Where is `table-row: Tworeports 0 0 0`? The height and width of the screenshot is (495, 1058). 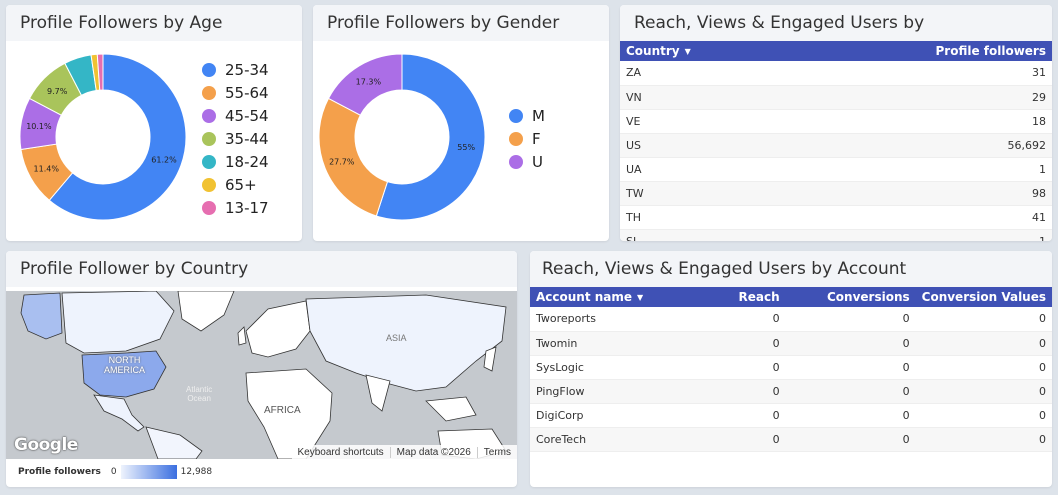
table-row: Tworeports 0 0 0 is located at coordinates (791, 319).